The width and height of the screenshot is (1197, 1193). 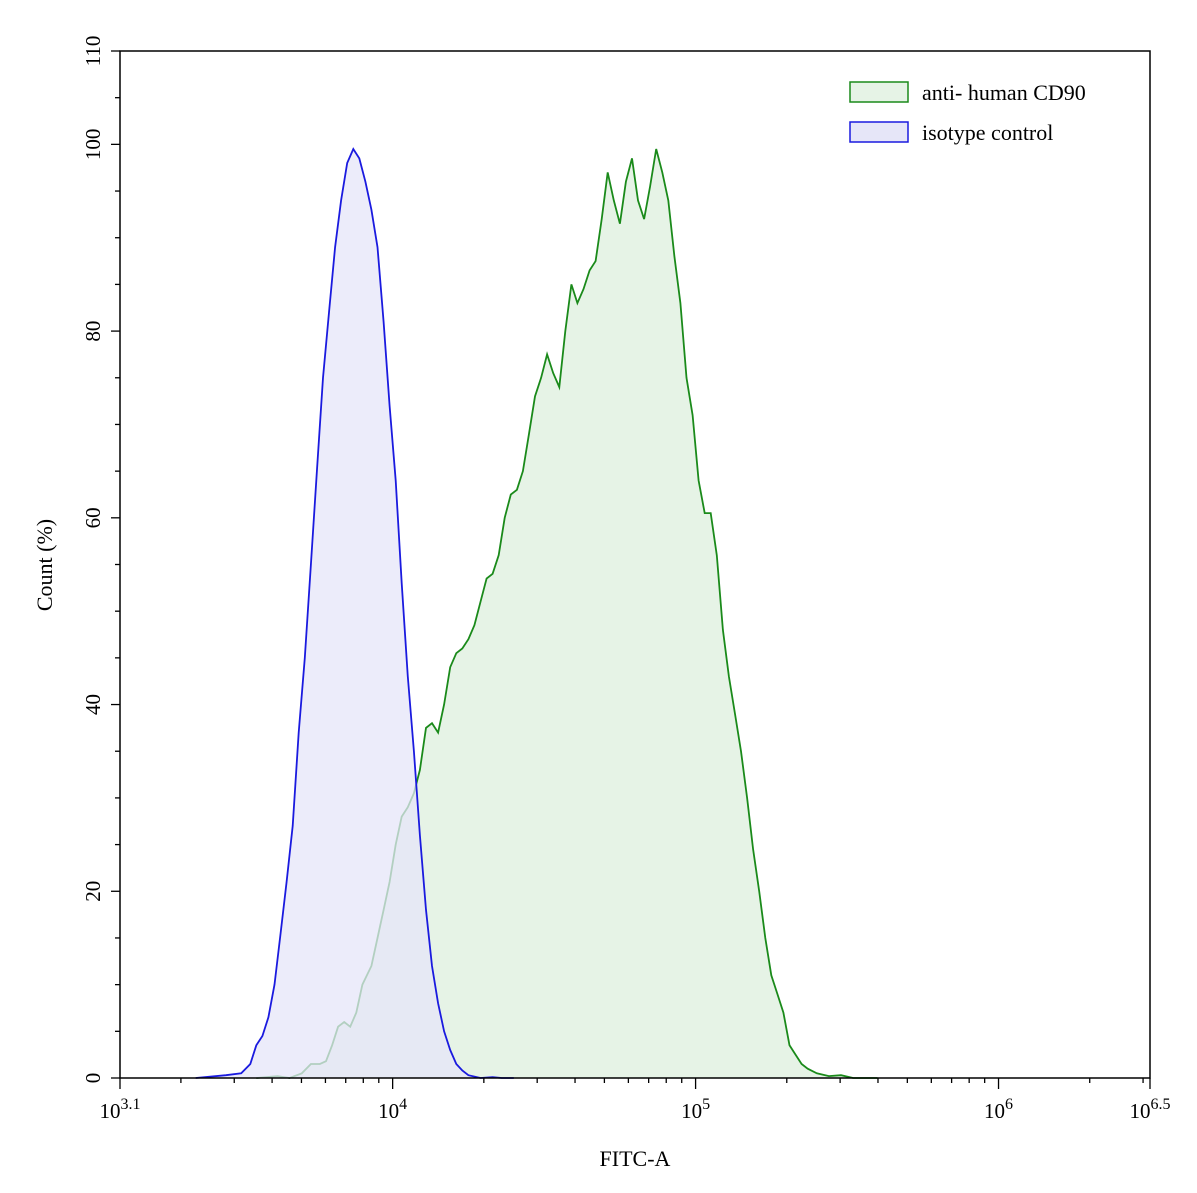 I want to click on x-tick-label: 10⁴, so click(x=392, y=1109).